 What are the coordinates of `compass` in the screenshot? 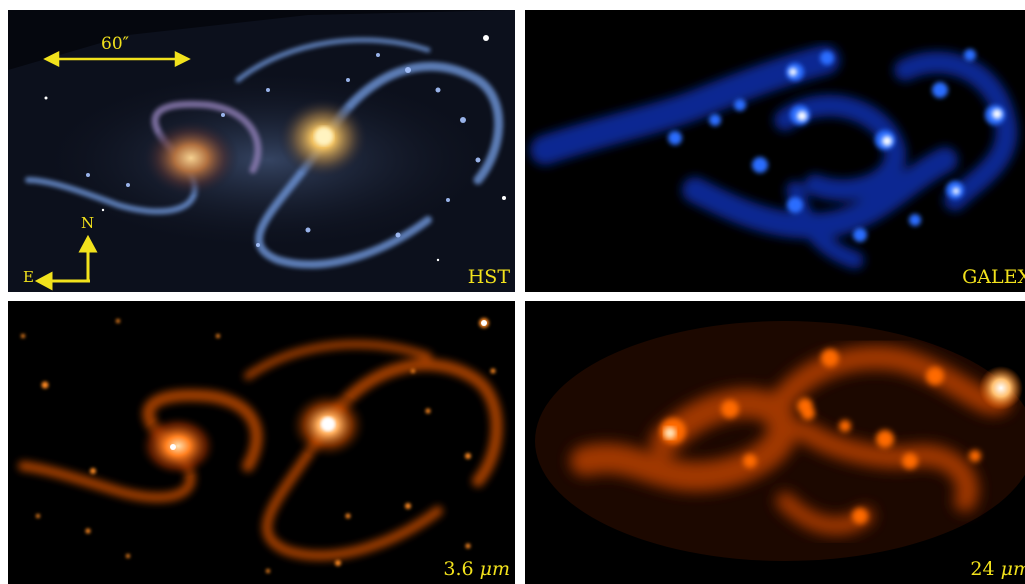 It's located at (66, 262).